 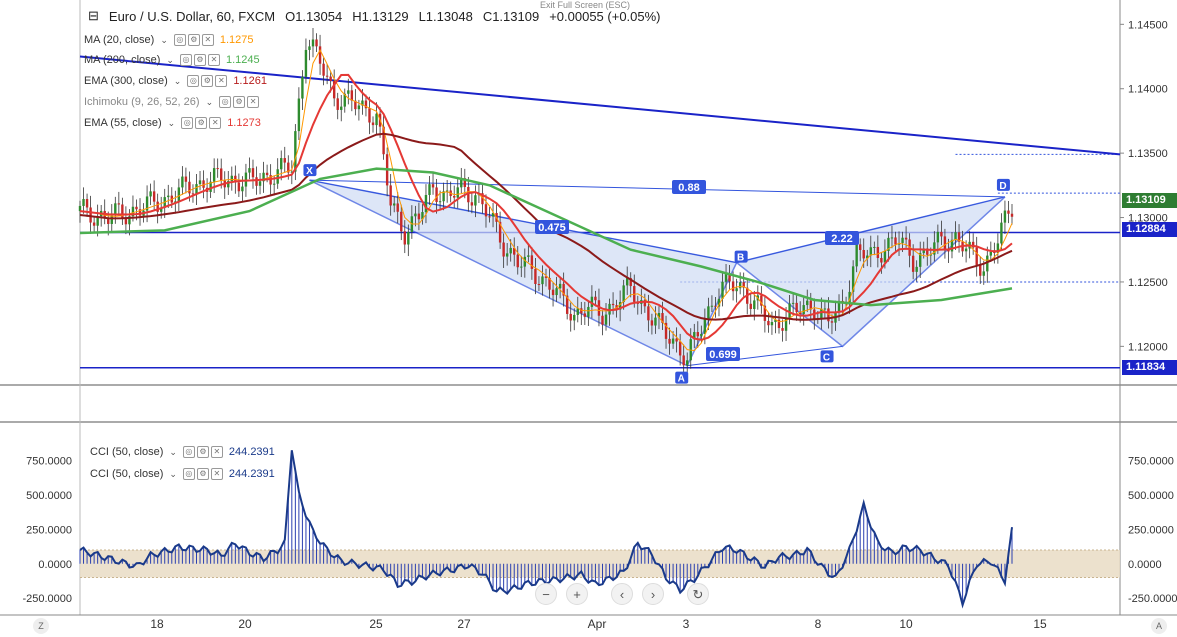 I want to click on cci-tick-label: 750.0000, so click(x=1151, y=462).